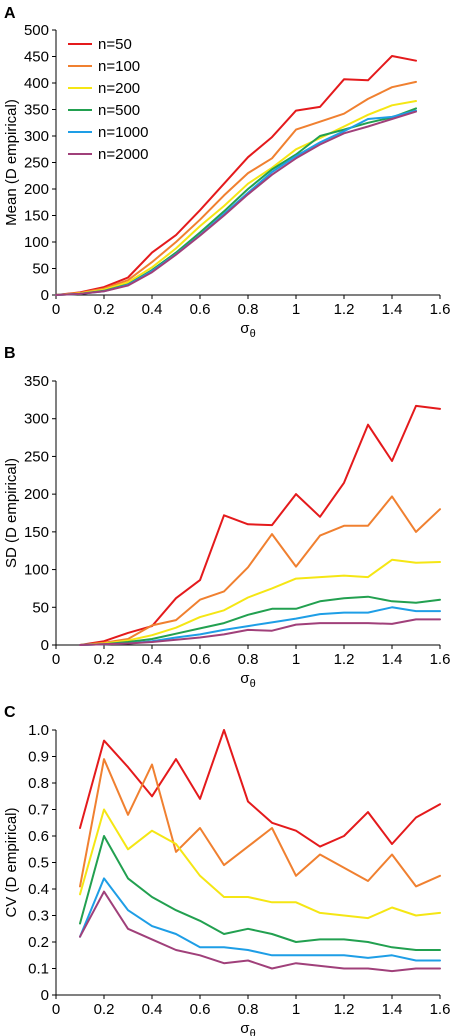  What do you see at coordinates (38, 969) in the screenshot?
I see `y-tick-label: 0.1` at bounding box center [38, 969].